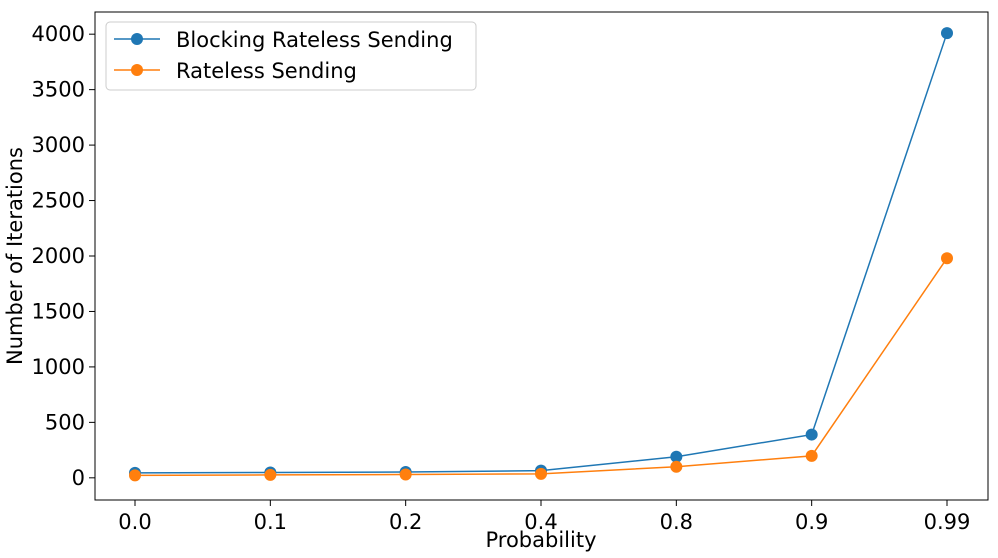 This screenshot has width=998, height=558. What do you see at coordinates (65, 422) in the screenshot?
I see `y-tick-label: 500` at bounding box center [65, 422].